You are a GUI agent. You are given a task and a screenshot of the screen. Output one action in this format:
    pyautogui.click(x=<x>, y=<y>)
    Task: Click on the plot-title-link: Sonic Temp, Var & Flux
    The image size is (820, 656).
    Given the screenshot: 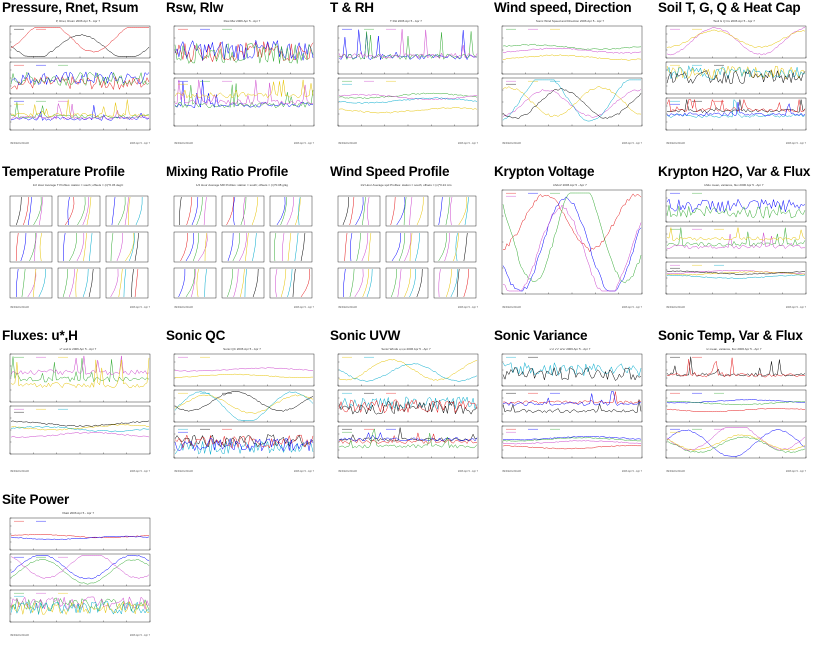 What is the action you would take?
    pyautogui.click(x=730, y=335)
    